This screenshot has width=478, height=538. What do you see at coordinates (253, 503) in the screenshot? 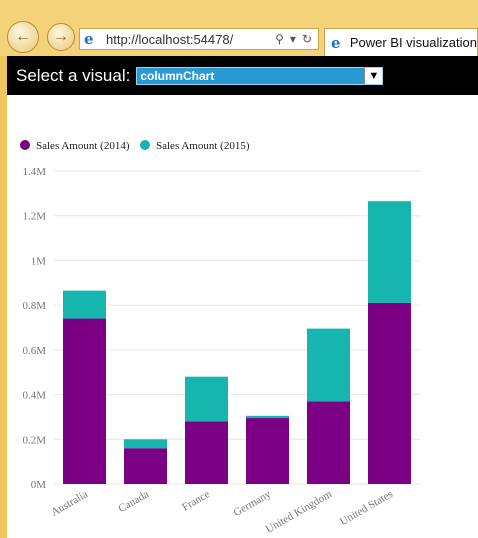
I see `x-tick-label: Germany` at bounding box center [253, 503].